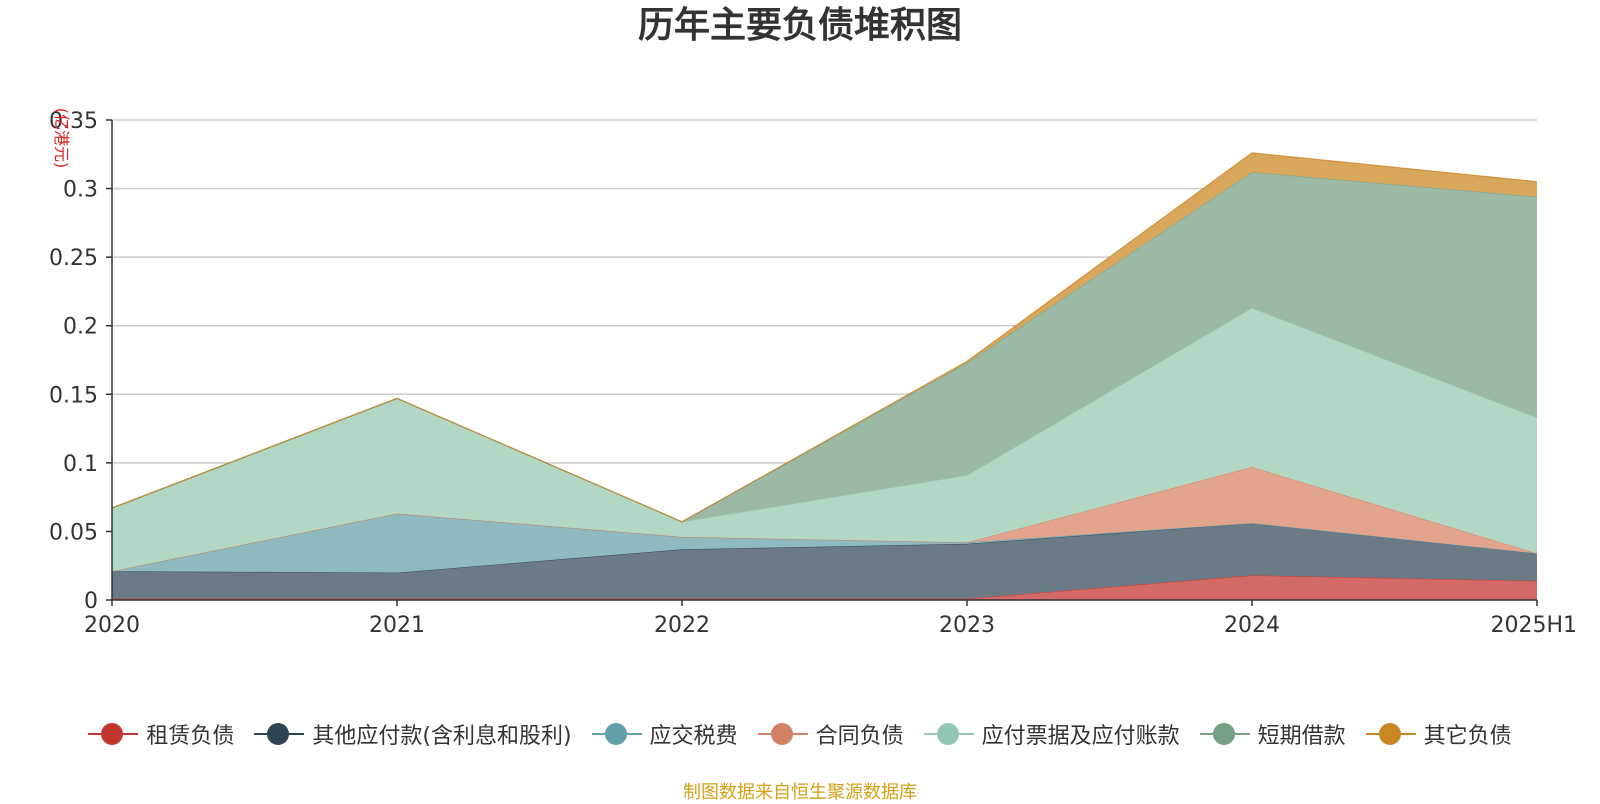 This screenshot has width=1600, height=804. Describe the element at coordinates (112, 625) in the screenshot. I see `x-tick-label: 2020` at that location.